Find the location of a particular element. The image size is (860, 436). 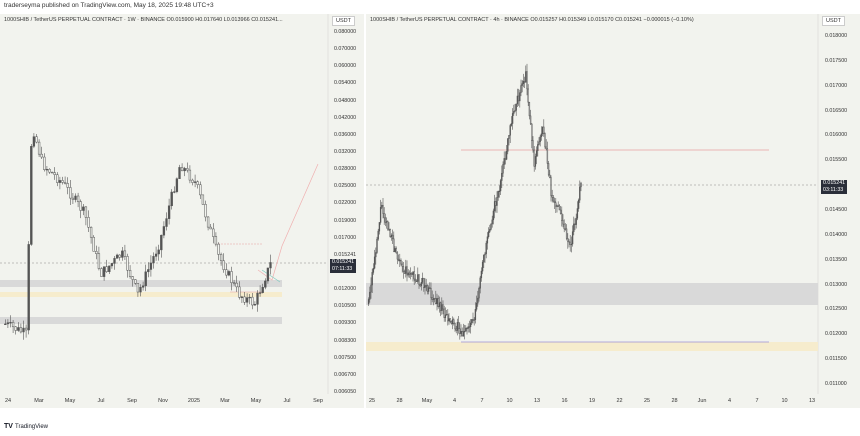

price-tick-label: 0.014000 is located at coordinates (836, 234).